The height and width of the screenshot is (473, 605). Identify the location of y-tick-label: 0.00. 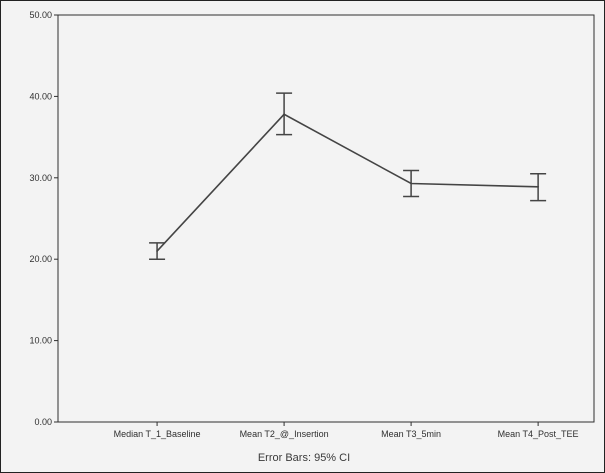
(43, 422).